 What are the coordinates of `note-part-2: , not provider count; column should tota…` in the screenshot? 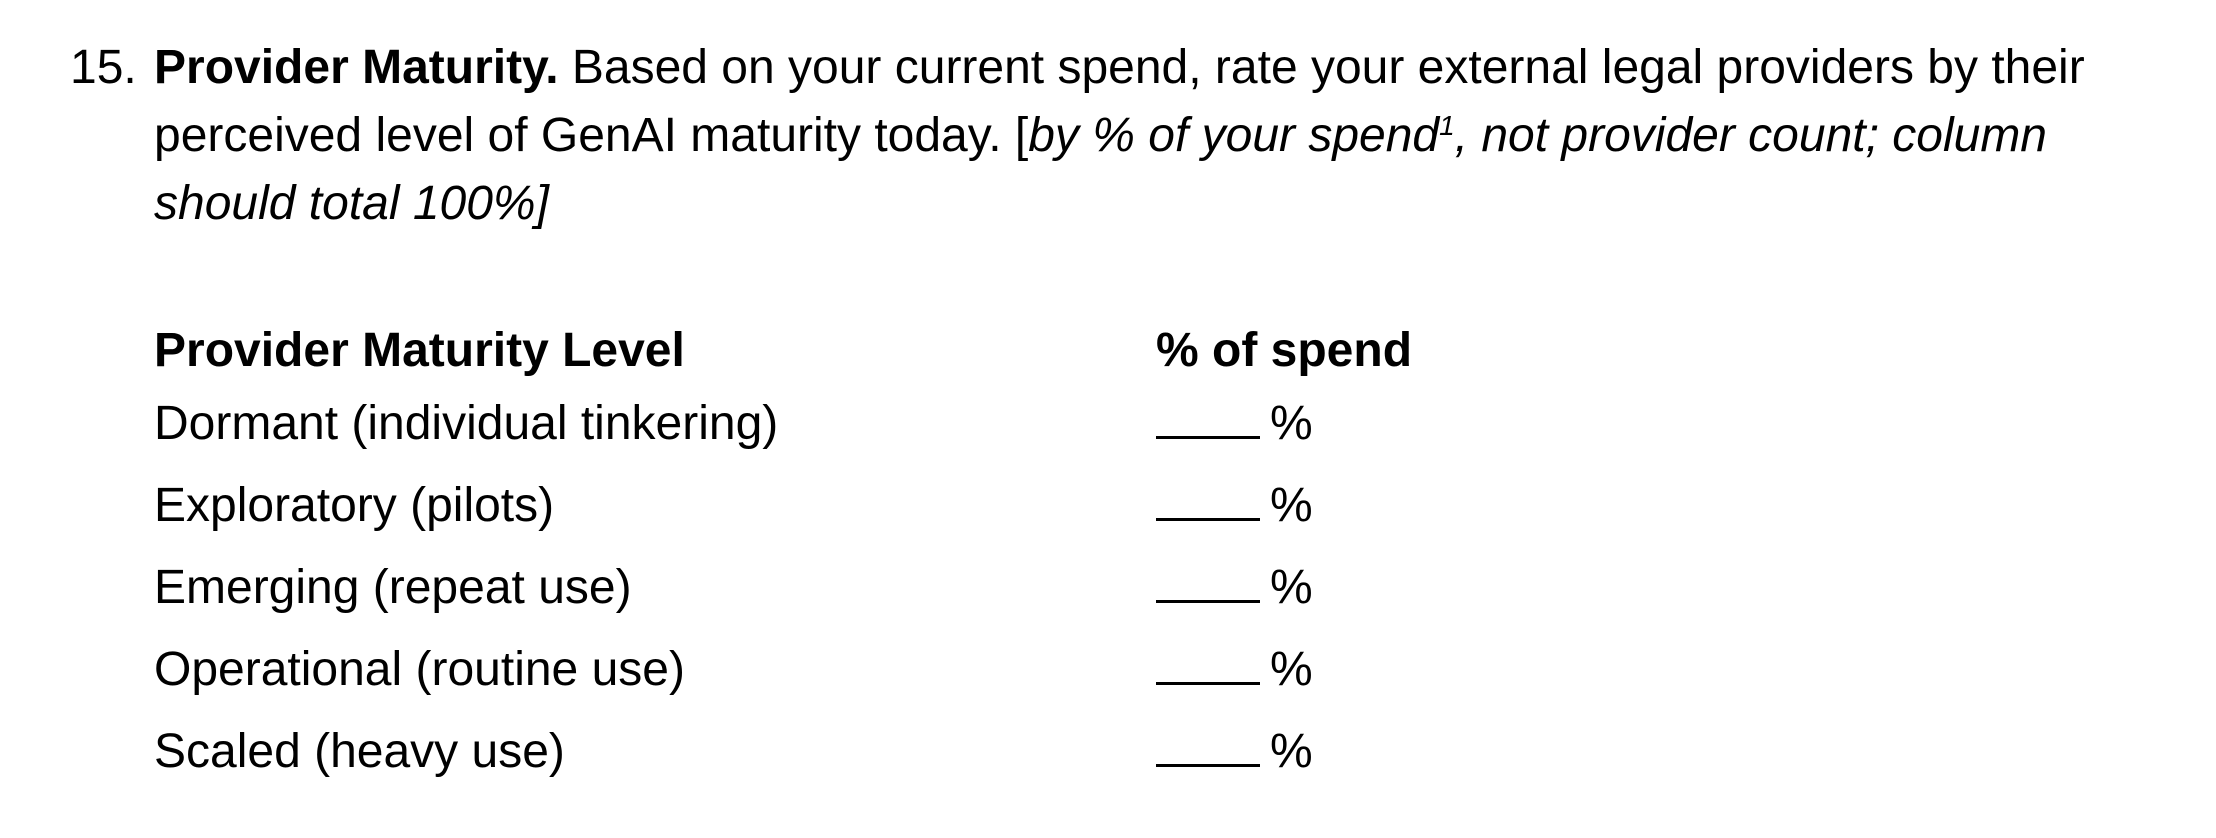 It's located at (1100, 169).